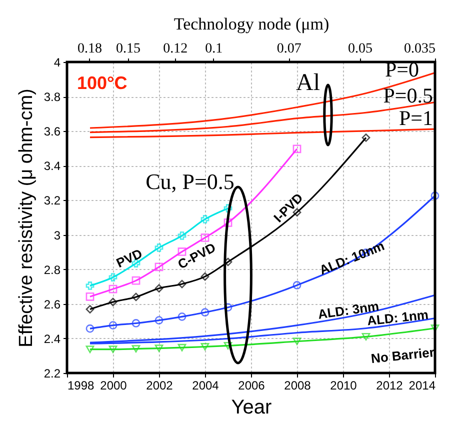  Describe the element at coordinates (52, 304) in the screenshot. I see `y-tick-label: 2.6` at that location.